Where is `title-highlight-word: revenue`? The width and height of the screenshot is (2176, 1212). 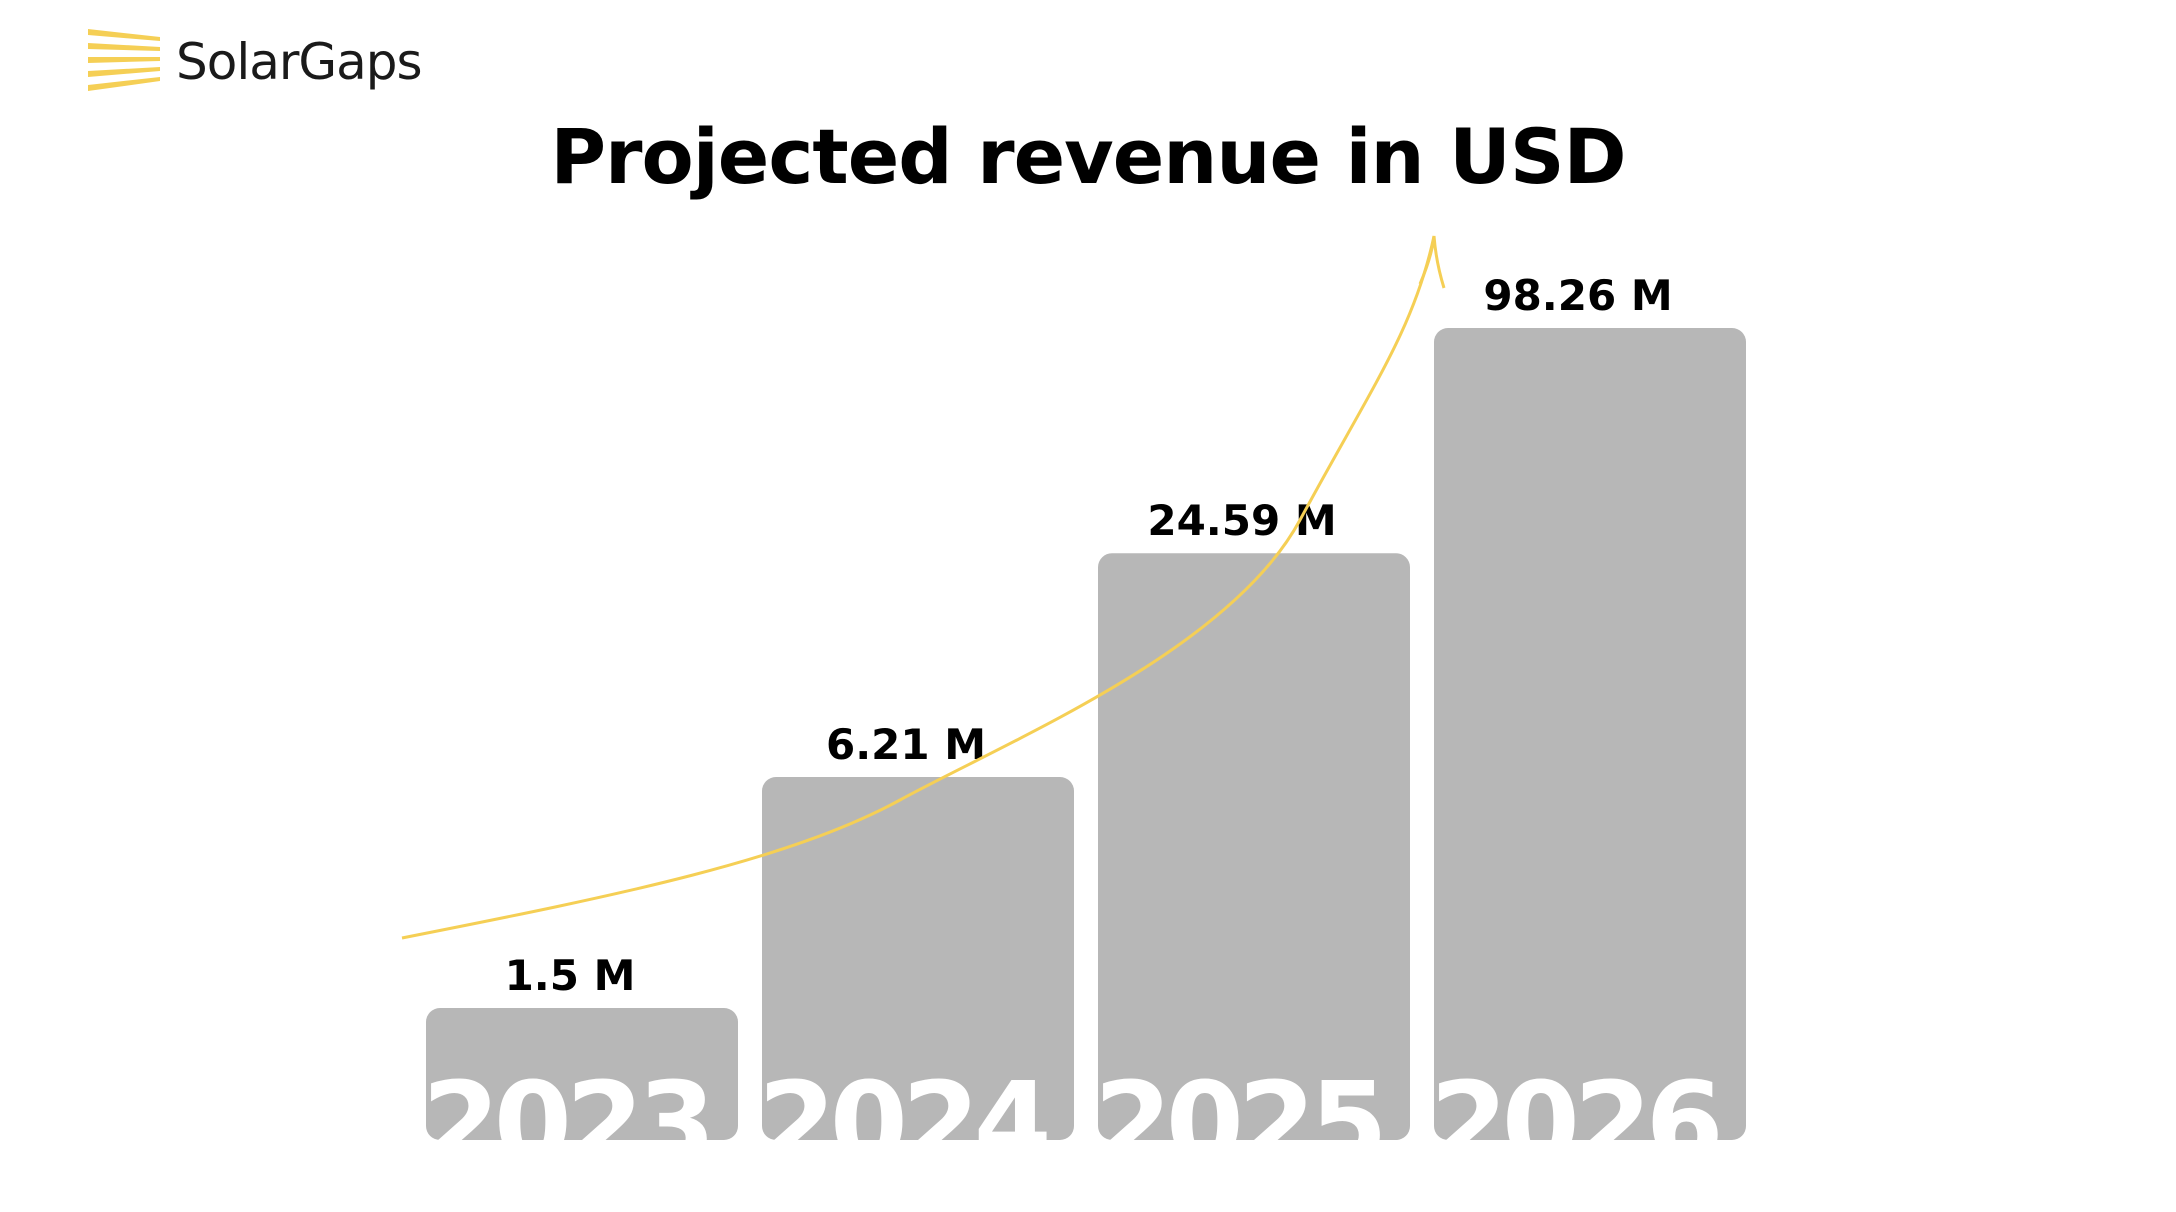 title-highlight-word: revenue is located at coordinates (1149, 156).